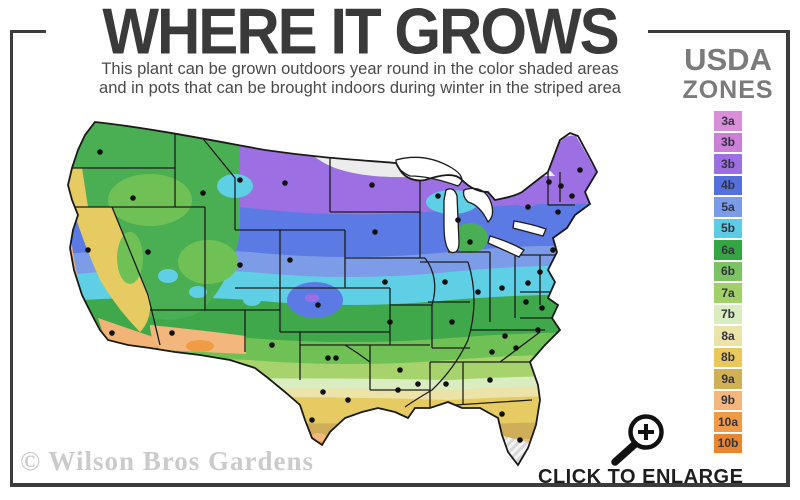 Image resolution: width=800 pixels, height=500 pixels. Describe the element at coordinates (728, 443) in the screenshot. I see `zone-swatch-10b: 10b` at that location.